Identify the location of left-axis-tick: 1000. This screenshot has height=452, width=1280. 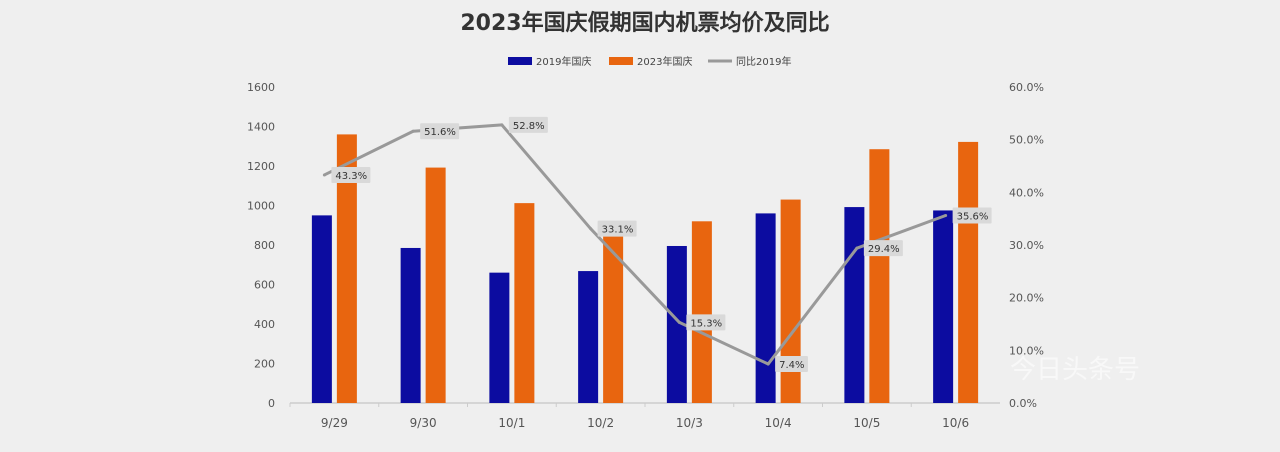
(261, 206).